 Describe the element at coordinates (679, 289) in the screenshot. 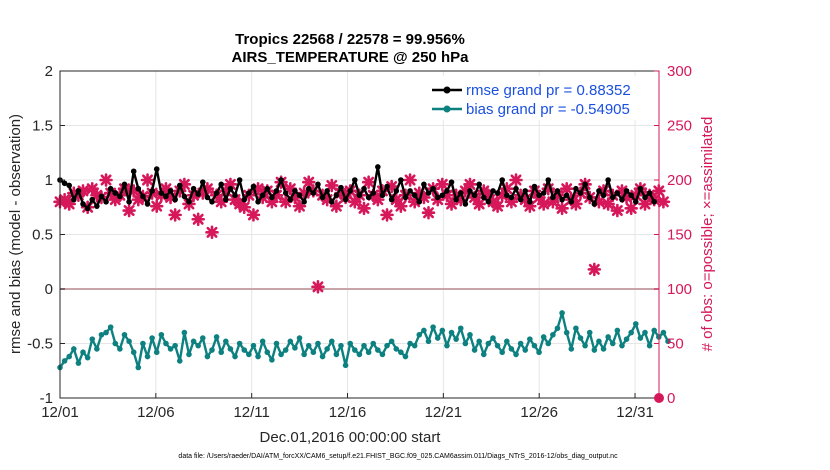

I see `y2-tick-label: 100` at that location.